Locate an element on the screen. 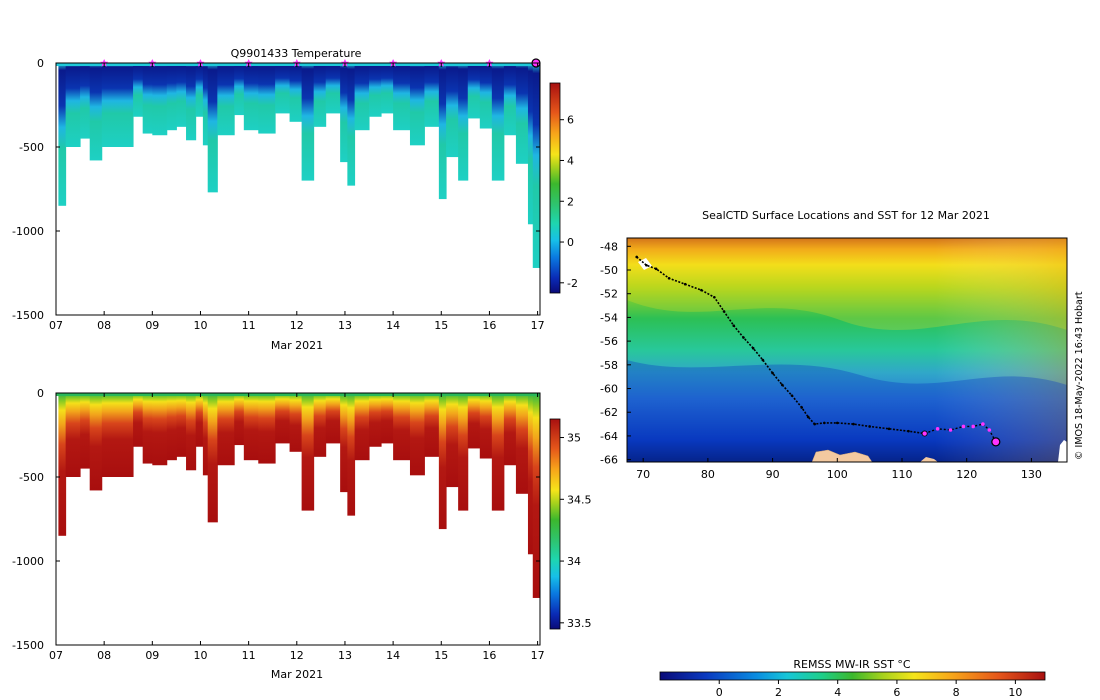 This screenshot has width=1100, height=700. x-tick-label: 08 is located at coordinates (104, 325).